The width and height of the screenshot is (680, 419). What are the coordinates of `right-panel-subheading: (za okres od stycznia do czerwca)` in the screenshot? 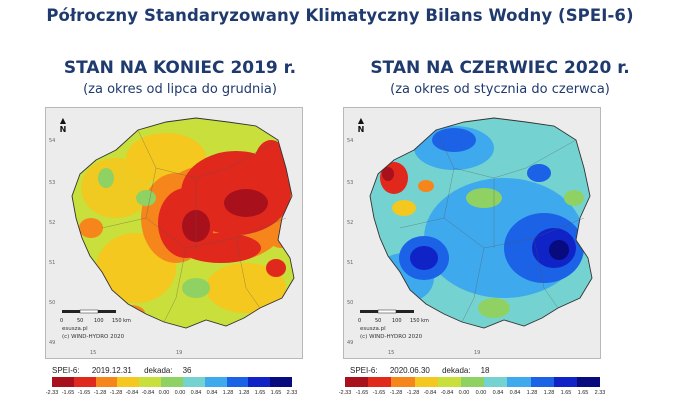 It's located at (500, 89).